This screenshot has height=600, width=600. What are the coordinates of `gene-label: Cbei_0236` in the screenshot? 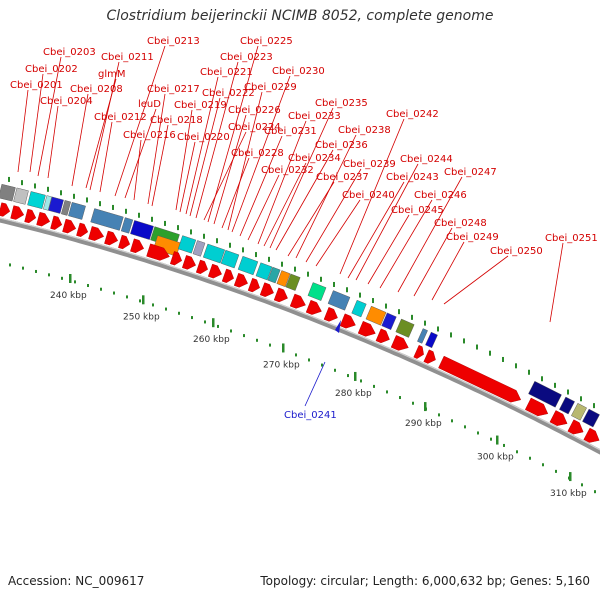 It's located at (341, 145).